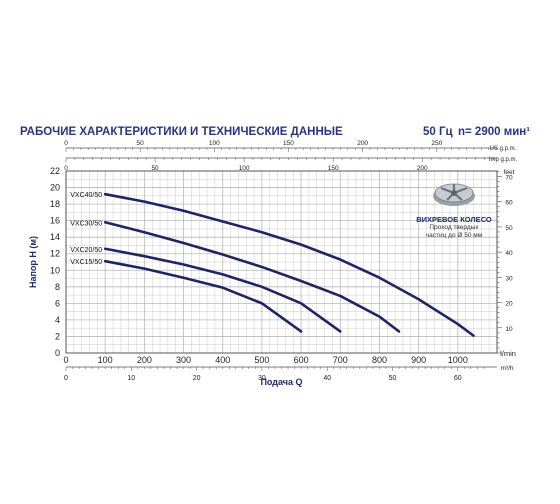 Image resolution: width=560 pixels, height=504 pixels. Describe the element at coordinates (197, 378) in the screenshot. I see `m3h-tick-label: 20` at that location.